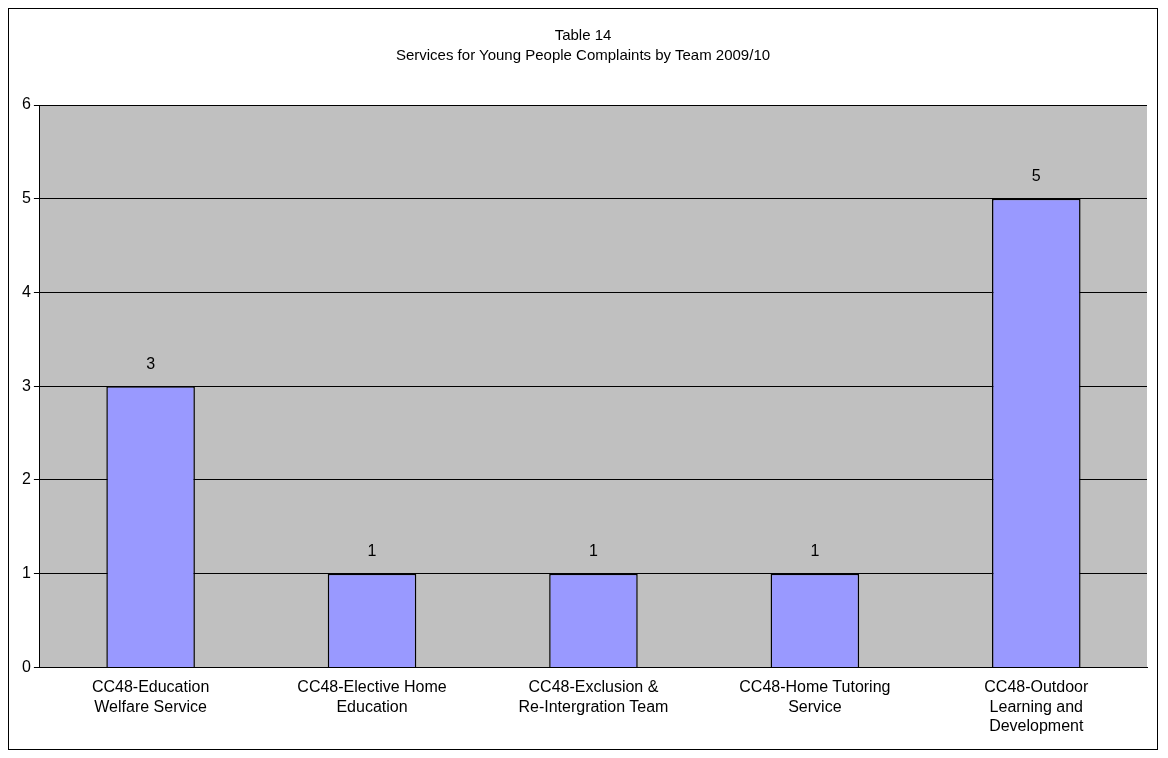 This screenshot has height=758, width=1168. What do you see at coordinates (583, 35) in the screenshot?
I see `chart-title: Table 14` at bounding box center [583, 35].